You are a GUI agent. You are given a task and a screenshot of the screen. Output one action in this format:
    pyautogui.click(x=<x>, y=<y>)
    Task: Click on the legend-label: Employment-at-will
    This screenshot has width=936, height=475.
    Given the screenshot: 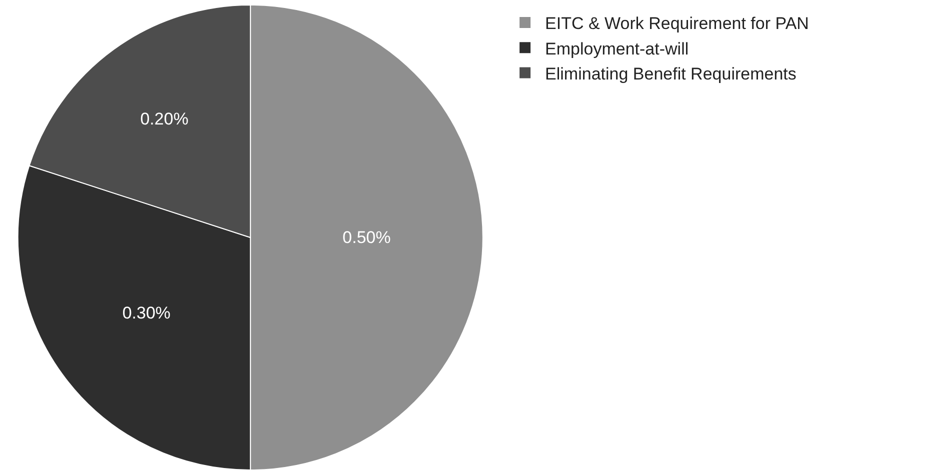 What is the action you would take?
    pyautogui.click(x=617, y=48)
    